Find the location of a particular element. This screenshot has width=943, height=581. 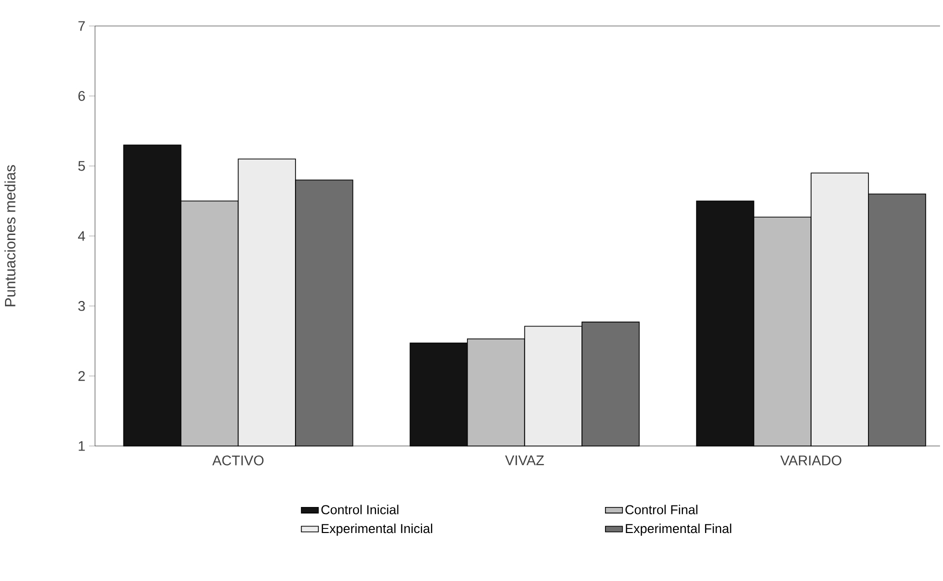

y-tick-label: 7 is located at coordinates (81, 26).